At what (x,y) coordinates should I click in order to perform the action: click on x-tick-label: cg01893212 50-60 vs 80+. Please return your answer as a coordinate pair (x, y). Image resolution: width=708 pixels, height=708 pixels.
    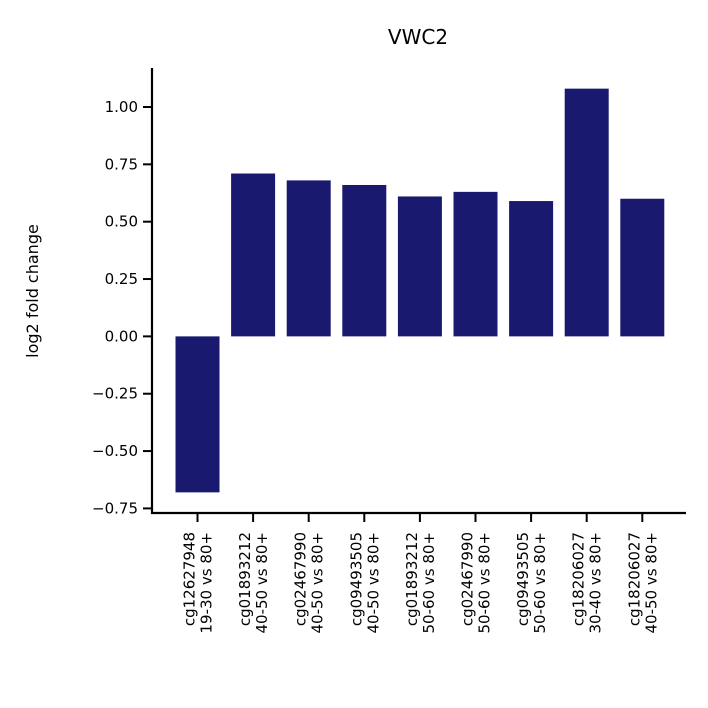
    Looking at the image, I should click on (420, 582).